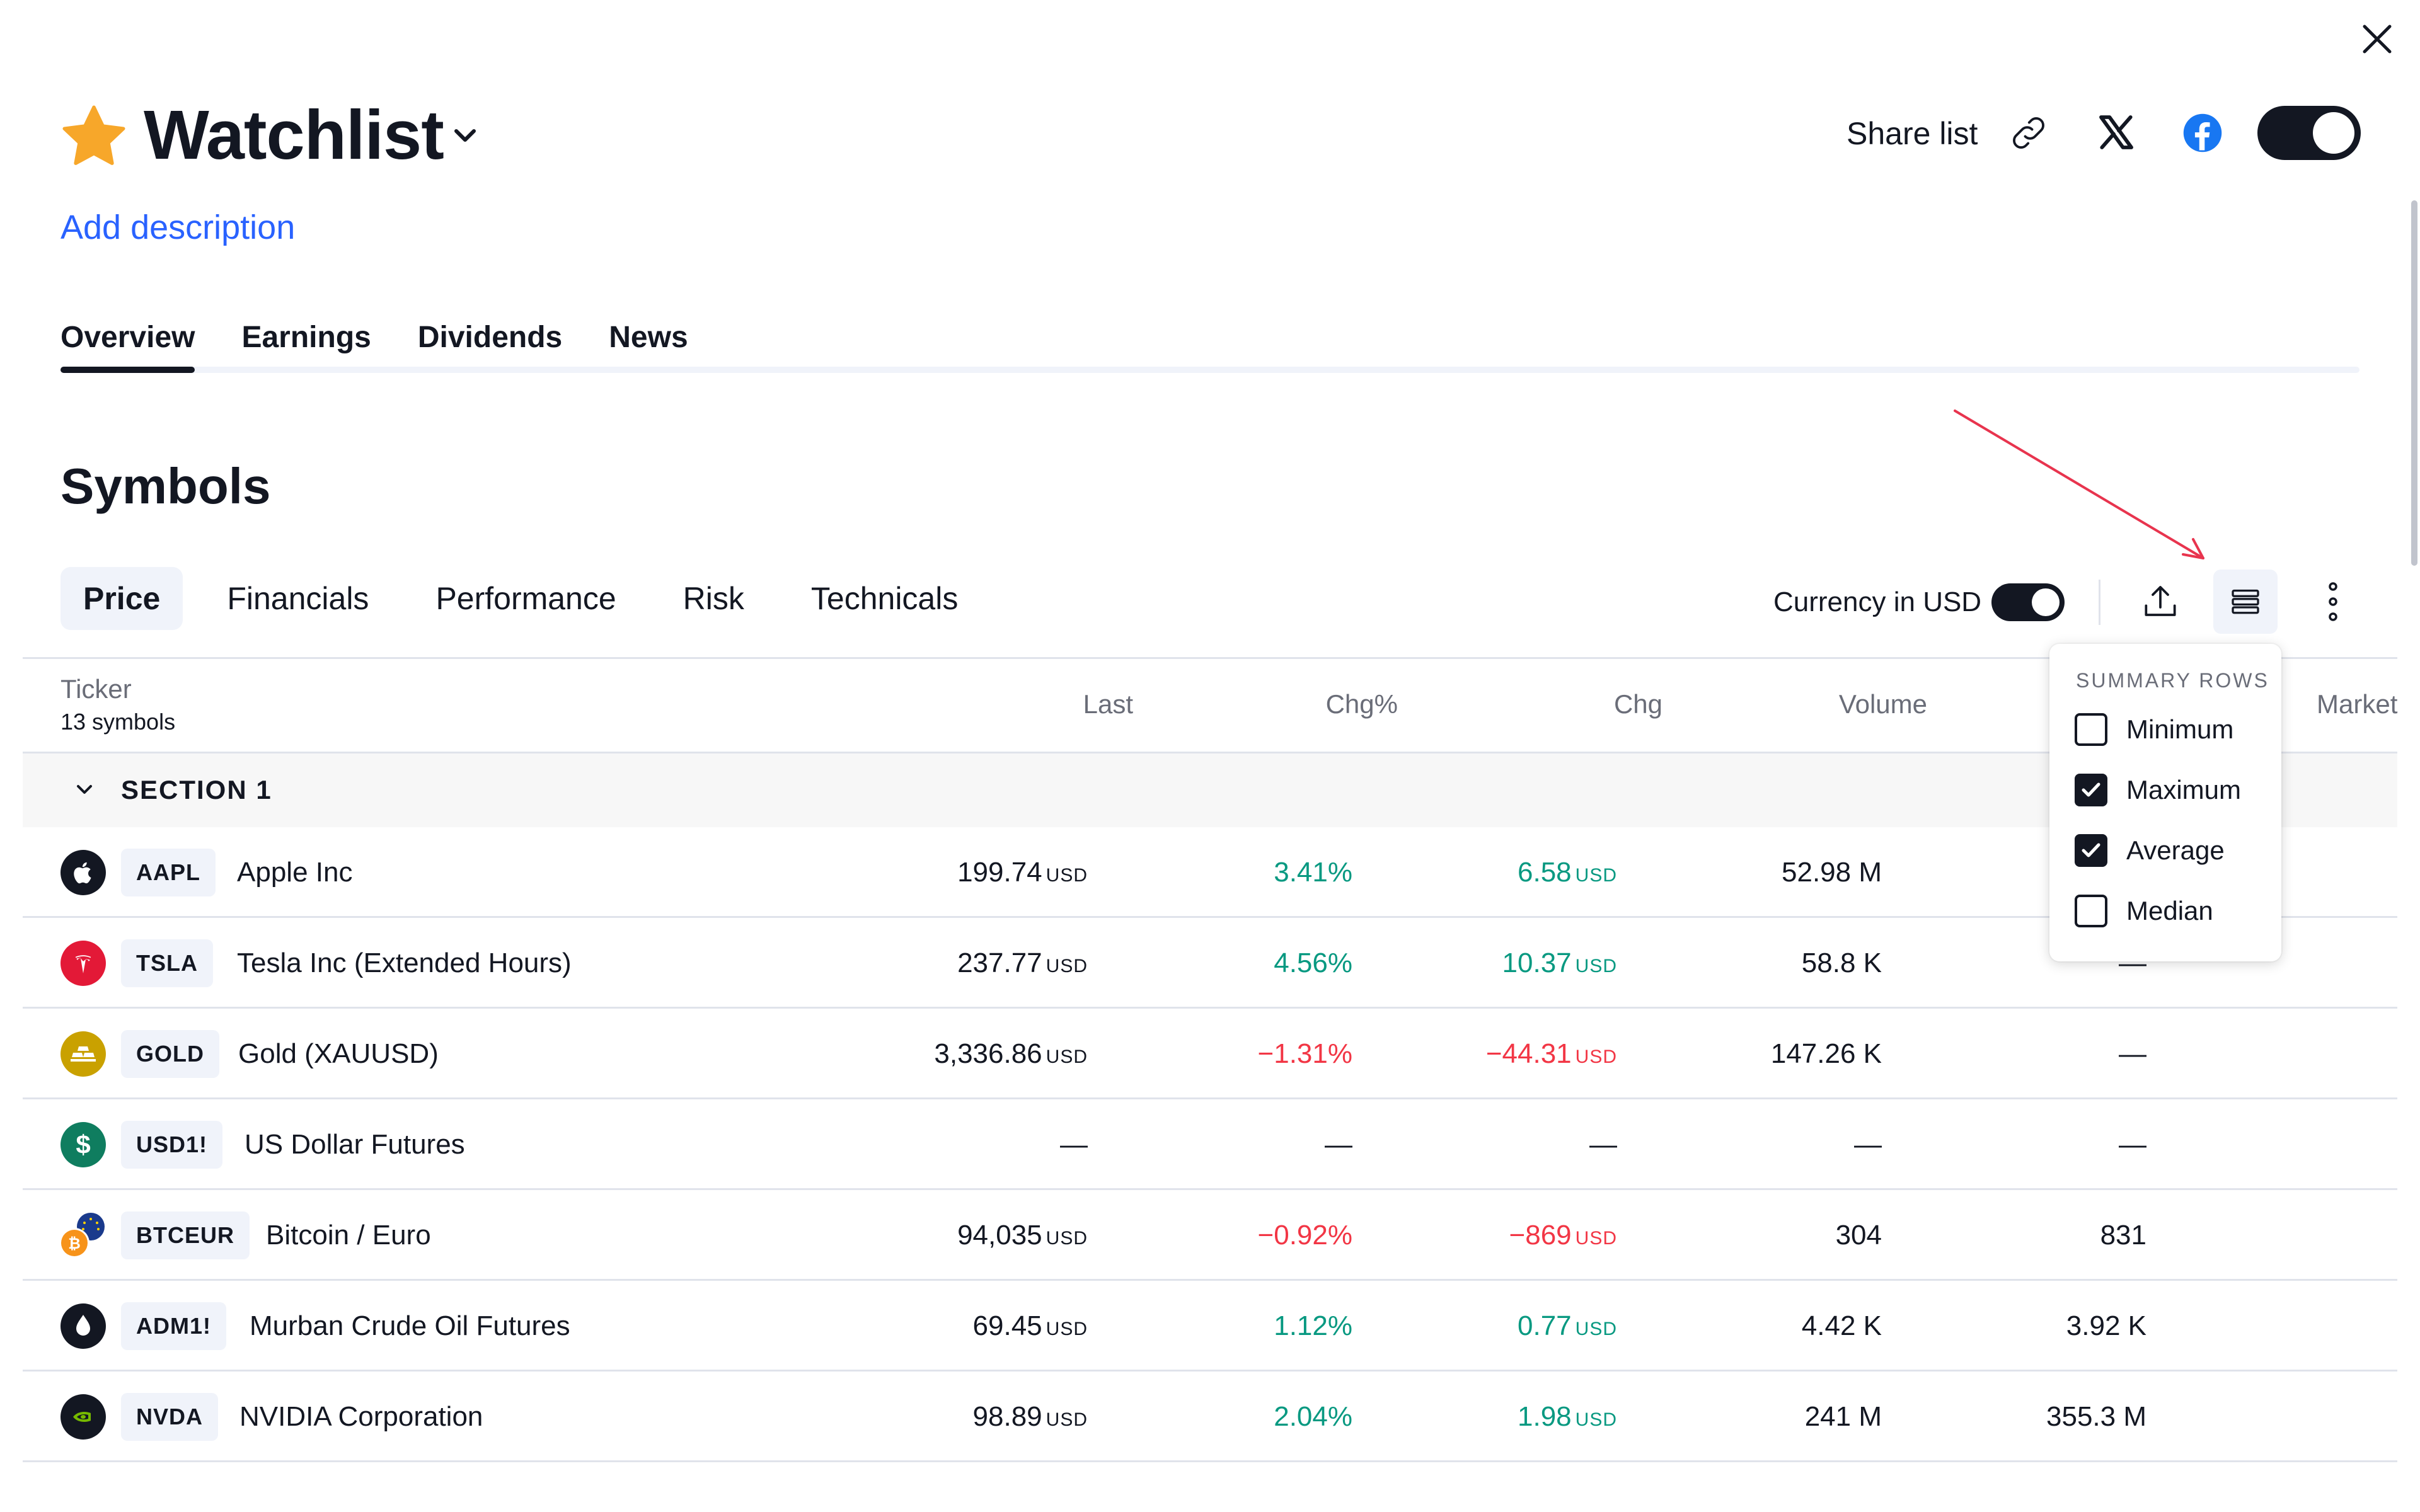 This screenshot has height=1512, width=2420. What do you see at coordinates (186, 1235) in the screenshot?
I see `ticker-badge: BTCEUR` at bounding box center [186, 1235].